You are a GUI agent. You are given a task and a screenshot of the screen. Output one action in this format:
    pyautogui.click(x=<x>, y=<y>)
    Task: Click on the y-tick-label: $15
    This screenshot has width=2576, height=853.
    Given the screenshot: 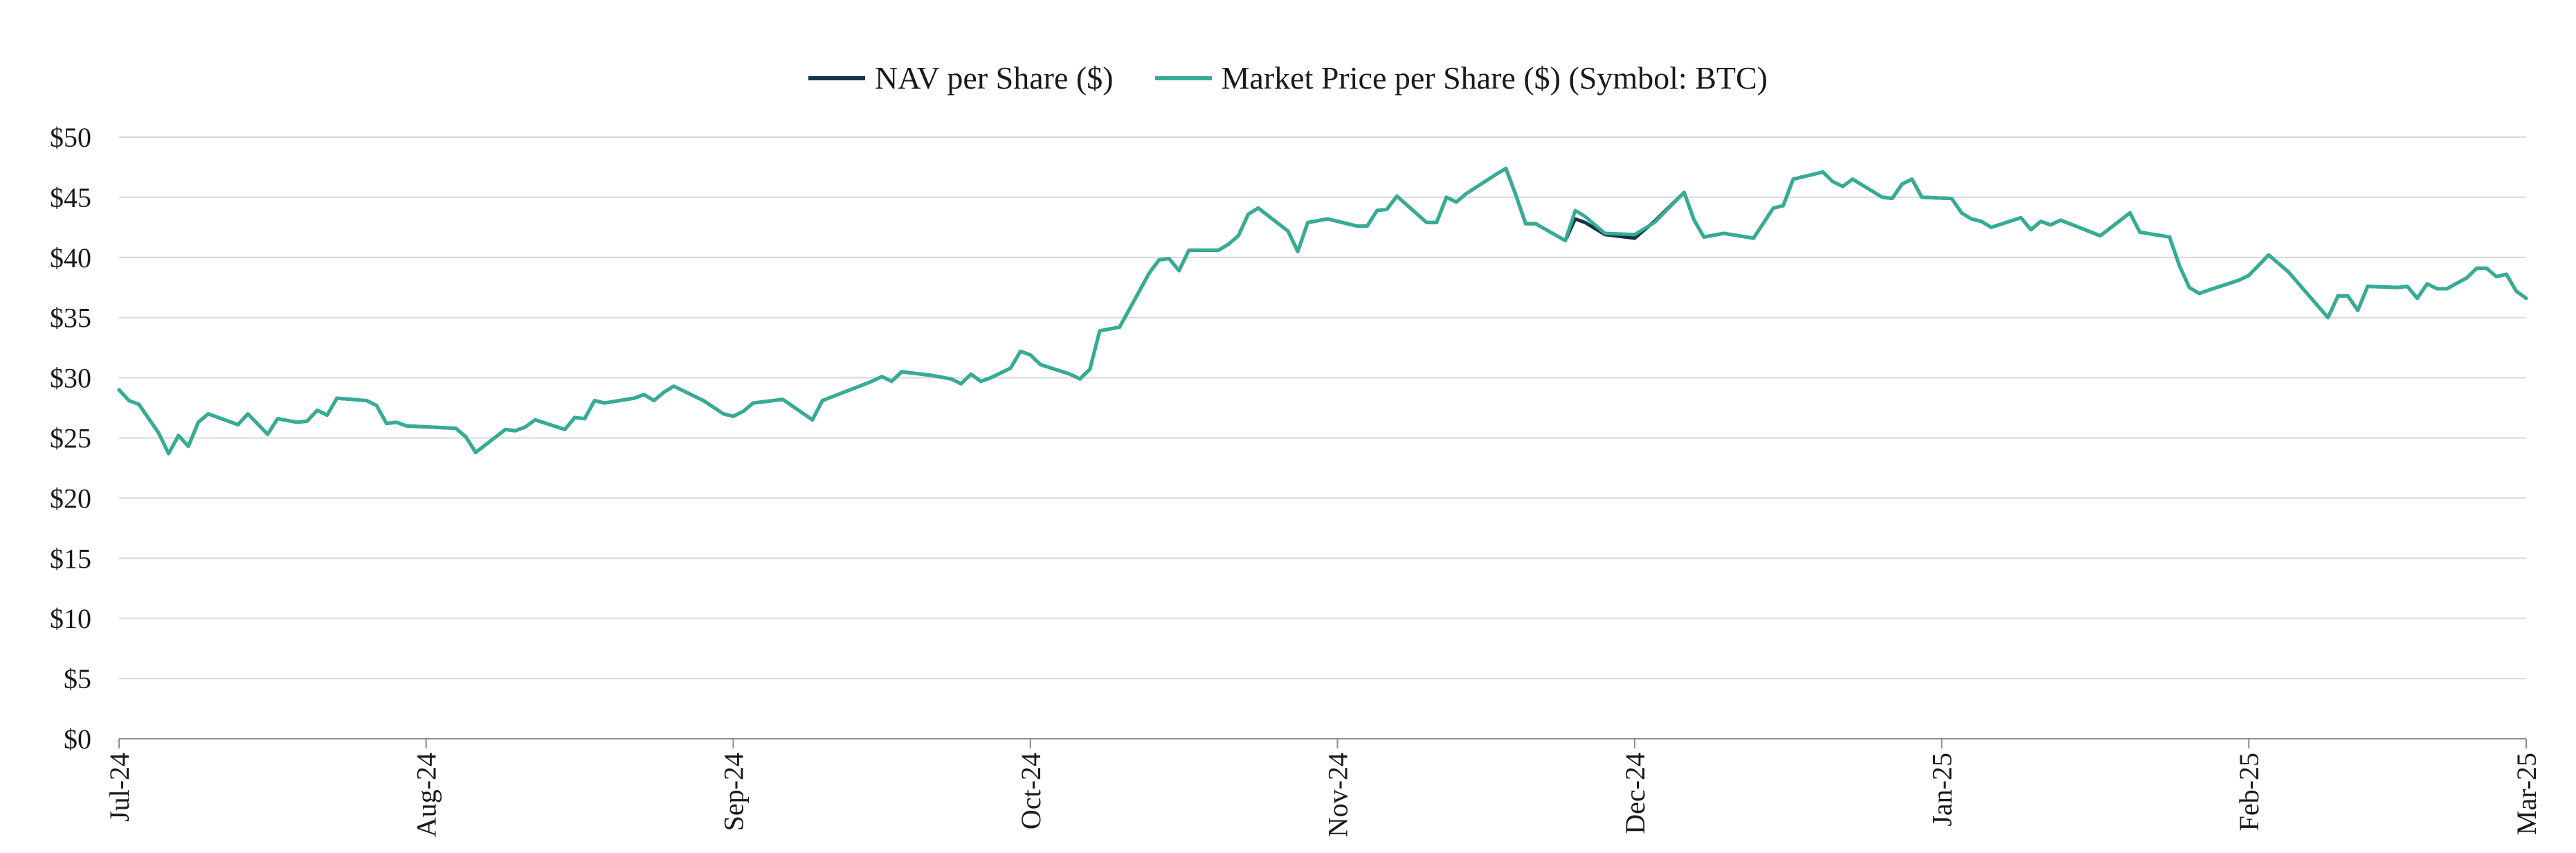 What is the action you would take?
    pyautogui.click(x=70, y=558)
    